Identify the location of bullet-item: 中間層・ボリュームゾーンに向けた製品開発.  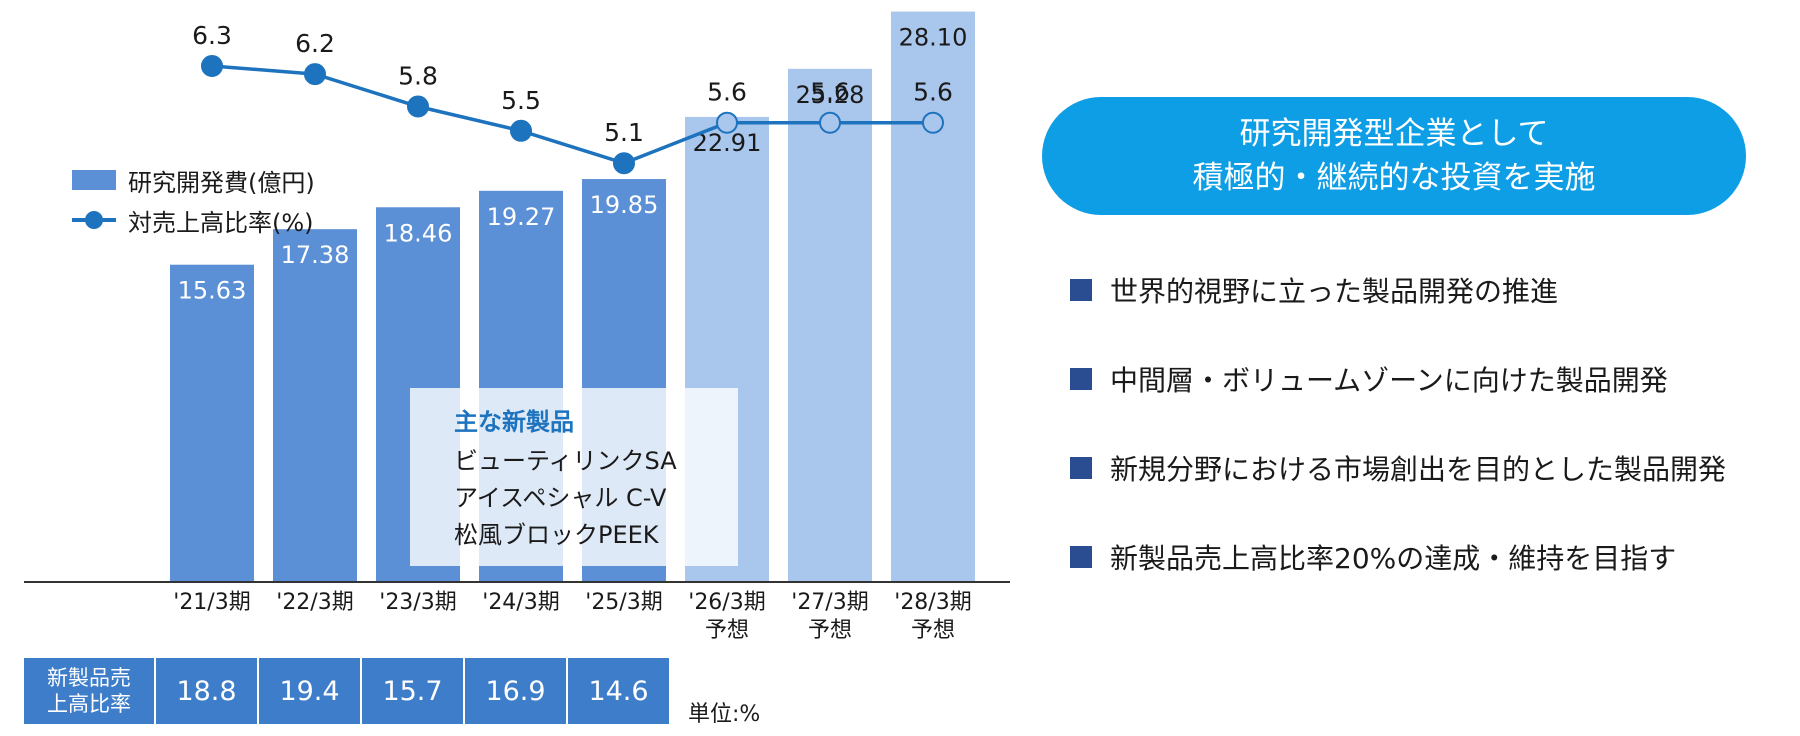
(1398, 379).